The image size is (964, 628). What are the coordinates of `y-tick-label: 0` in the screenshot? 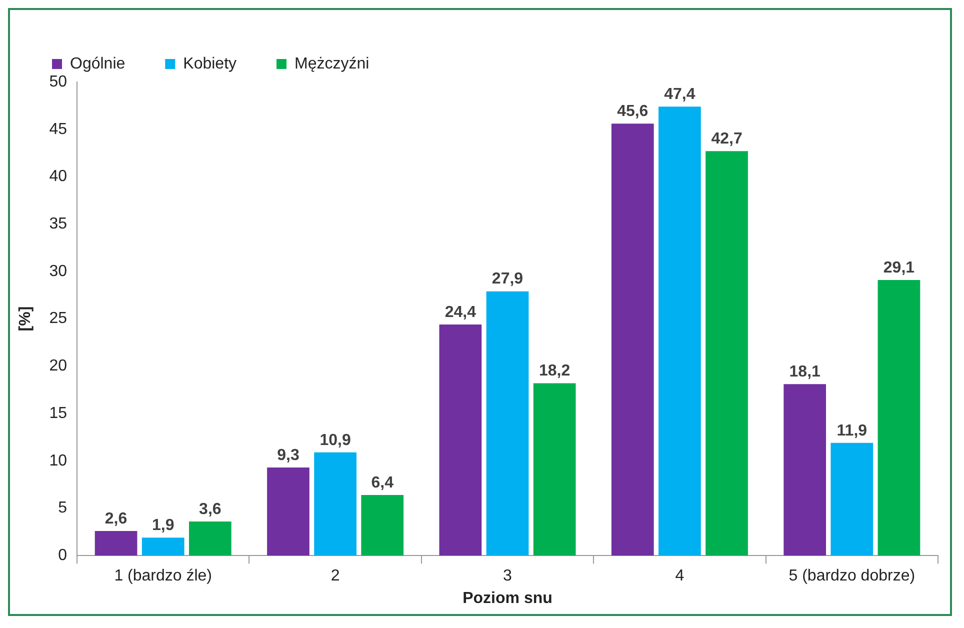 It's located at (63, 555).